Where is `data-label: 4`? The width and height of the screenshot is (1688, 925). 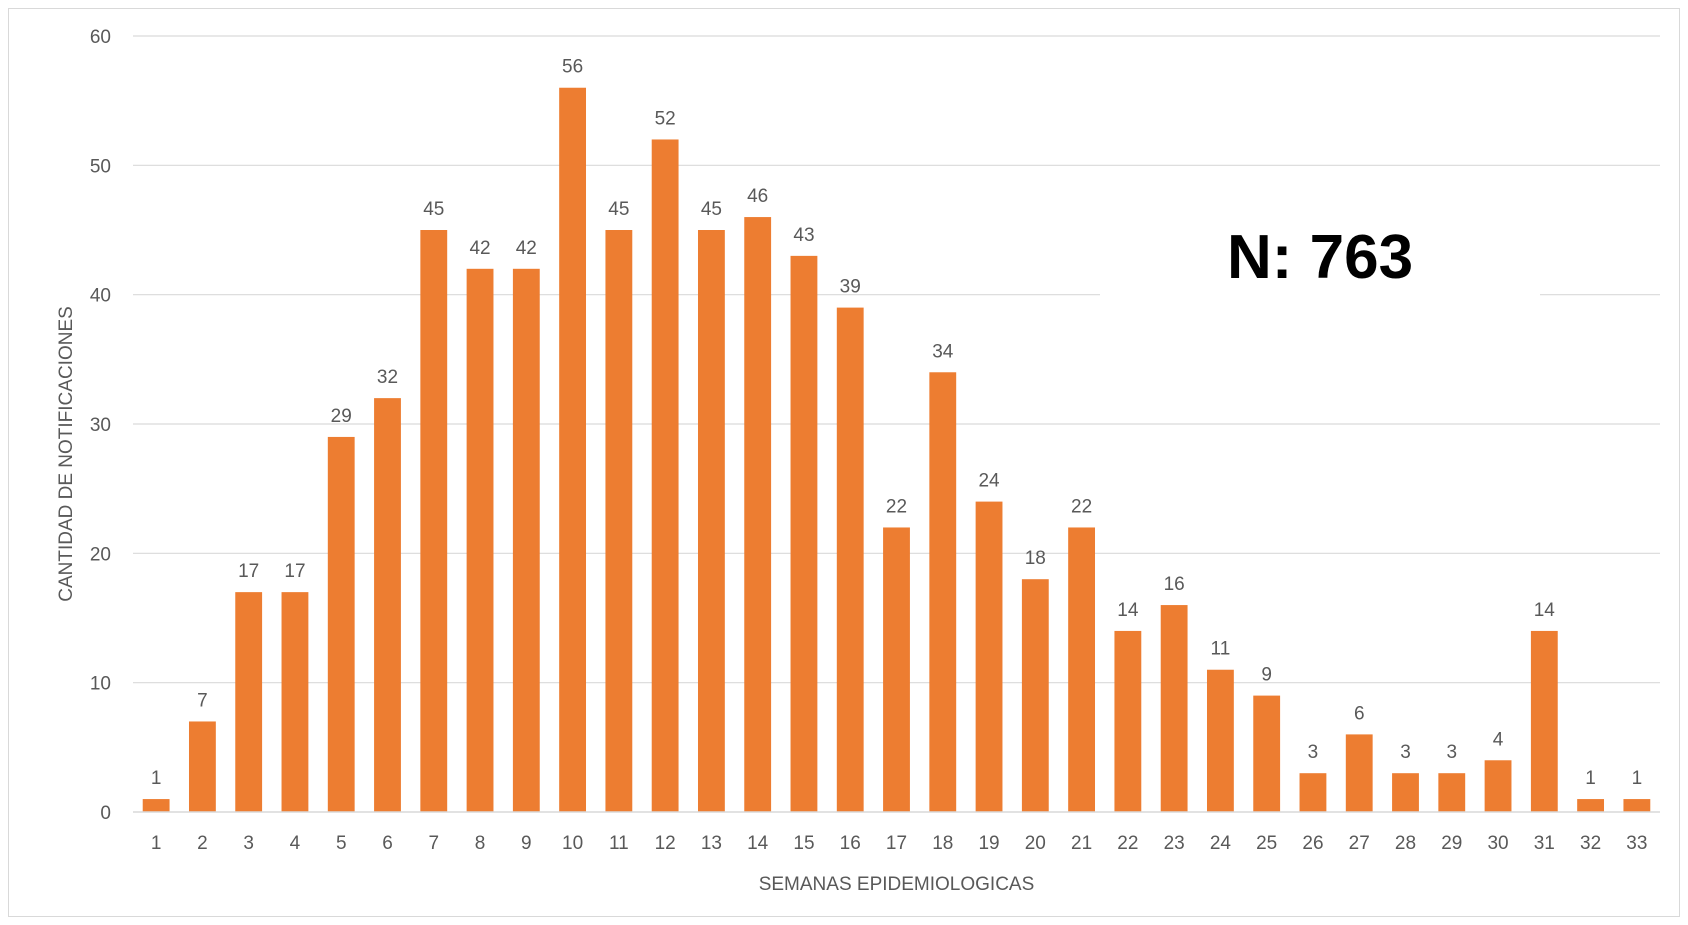 data-label: 4 is located at coordinates (1498, 739).